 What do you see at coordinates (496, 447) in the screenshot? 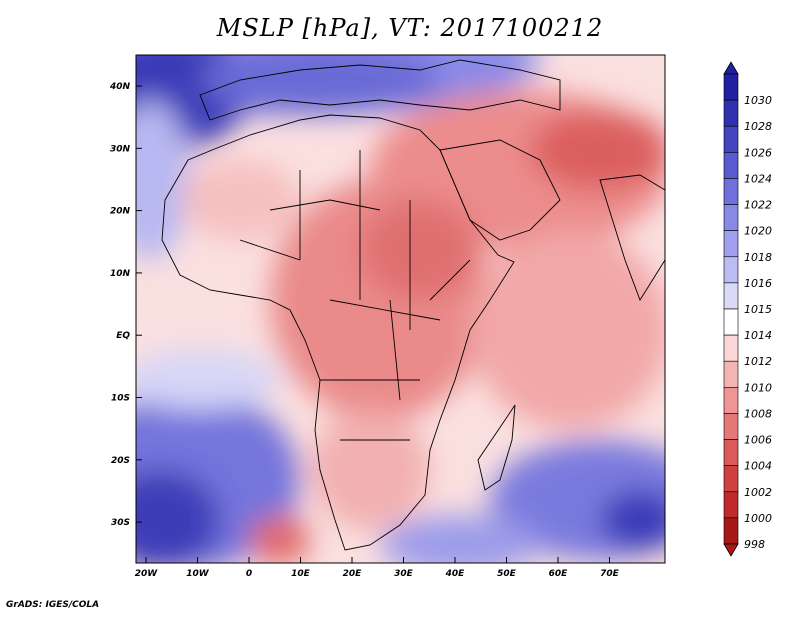
I see `madagascar-coastline` at bounding box center [496, 447].